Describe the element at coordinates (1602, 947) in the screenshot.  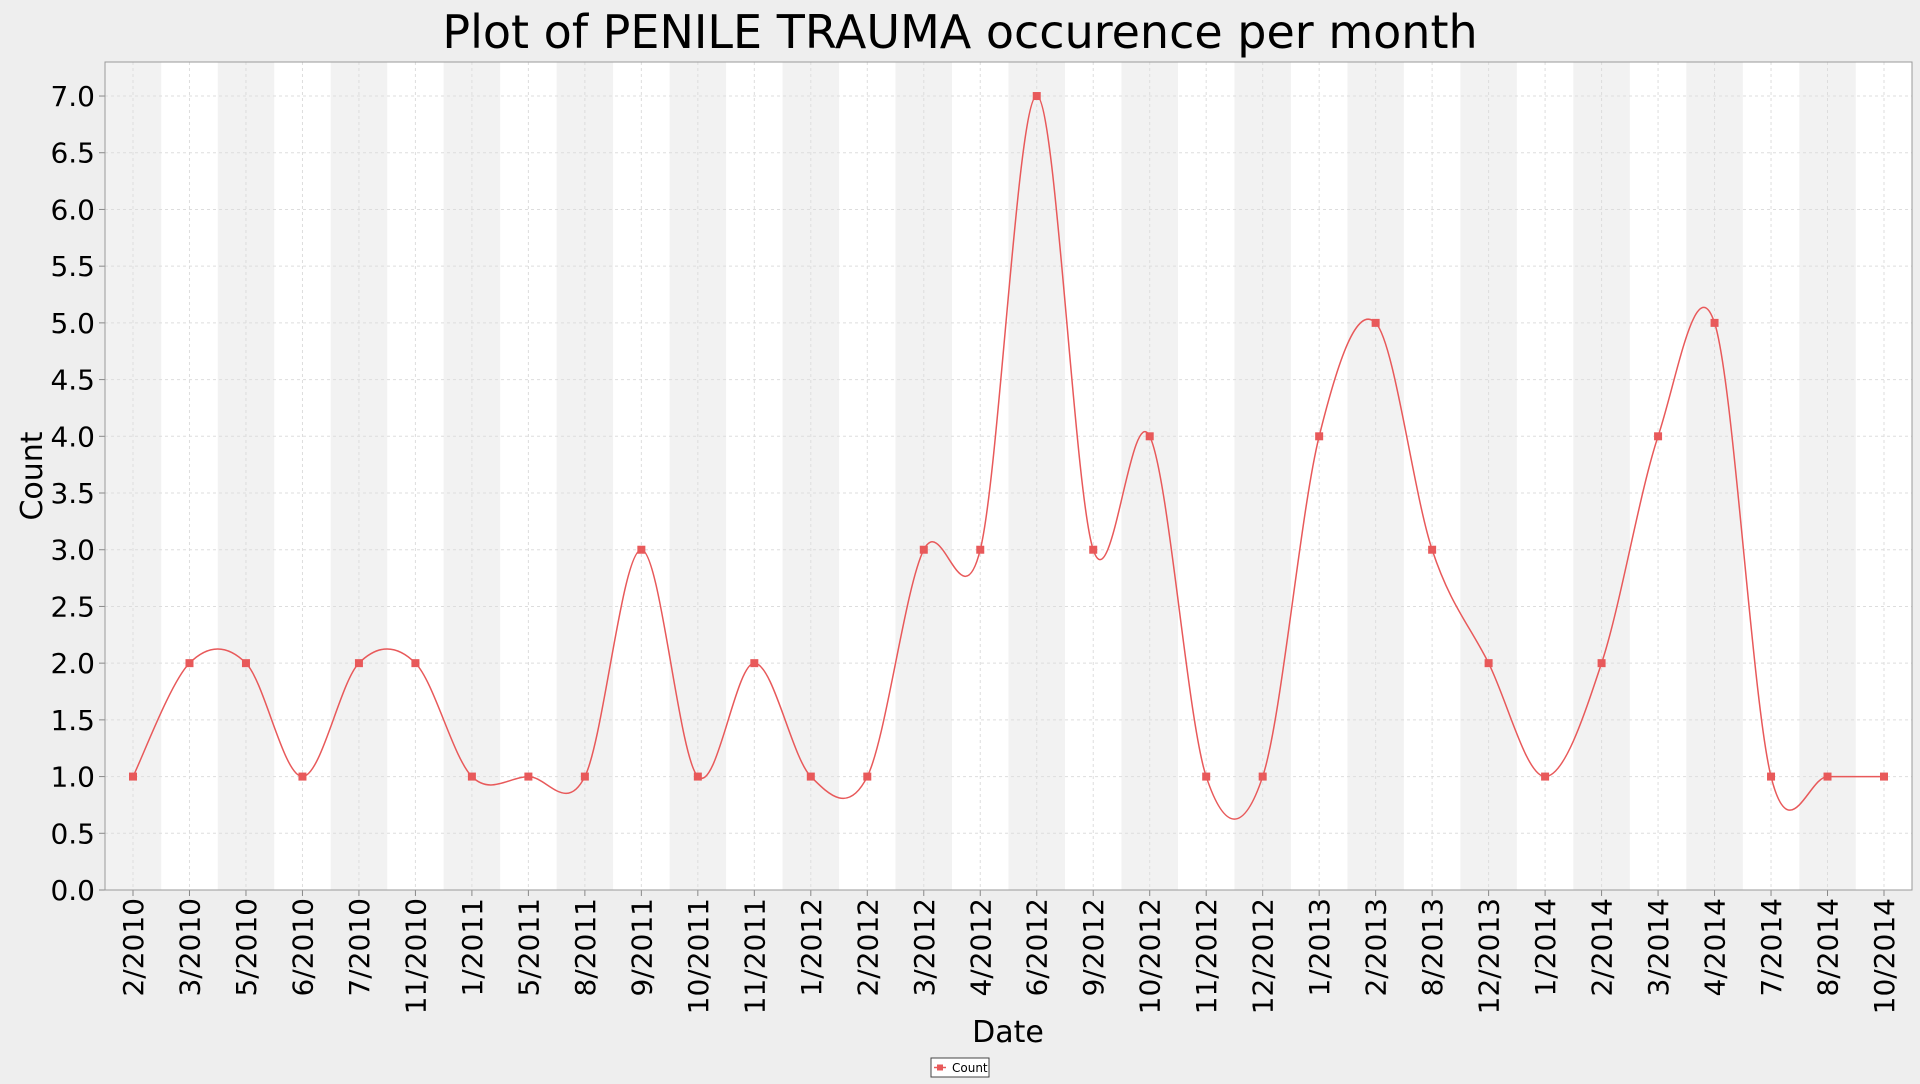
I see `x-tick-label: 2/2014` at that location.